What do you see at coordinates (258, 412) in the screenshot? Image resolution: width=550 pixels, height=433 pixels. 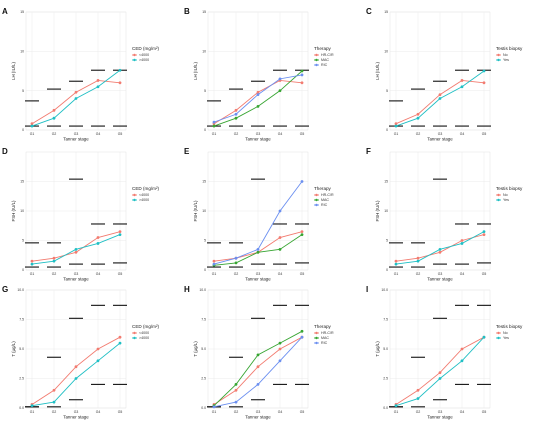 I see `panel-h-x-tick-label: G3` at bounding box center [258, 412].